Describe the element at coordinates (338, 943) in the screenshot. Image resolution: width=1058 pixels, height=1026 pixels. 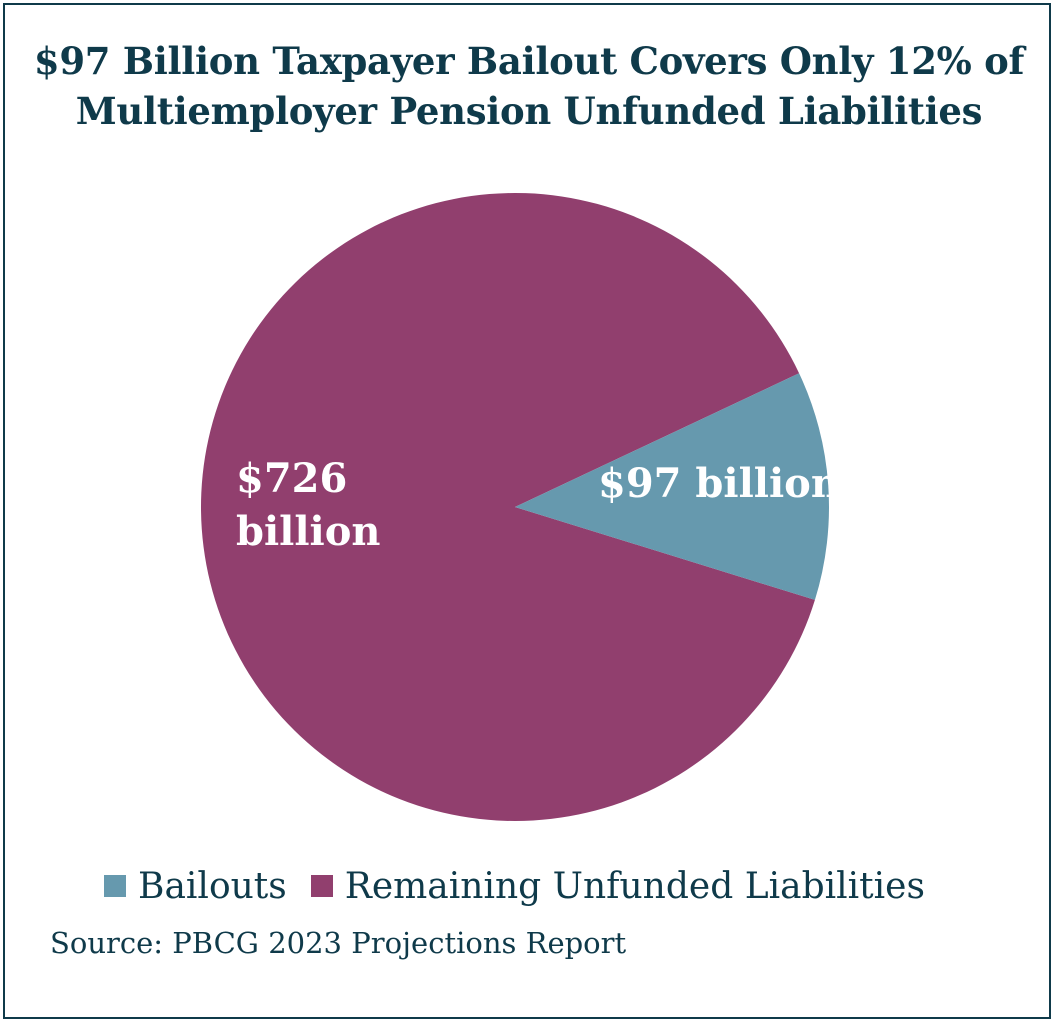
I see `source-note: Source: PBCG 2023 Projections Report` at that location.